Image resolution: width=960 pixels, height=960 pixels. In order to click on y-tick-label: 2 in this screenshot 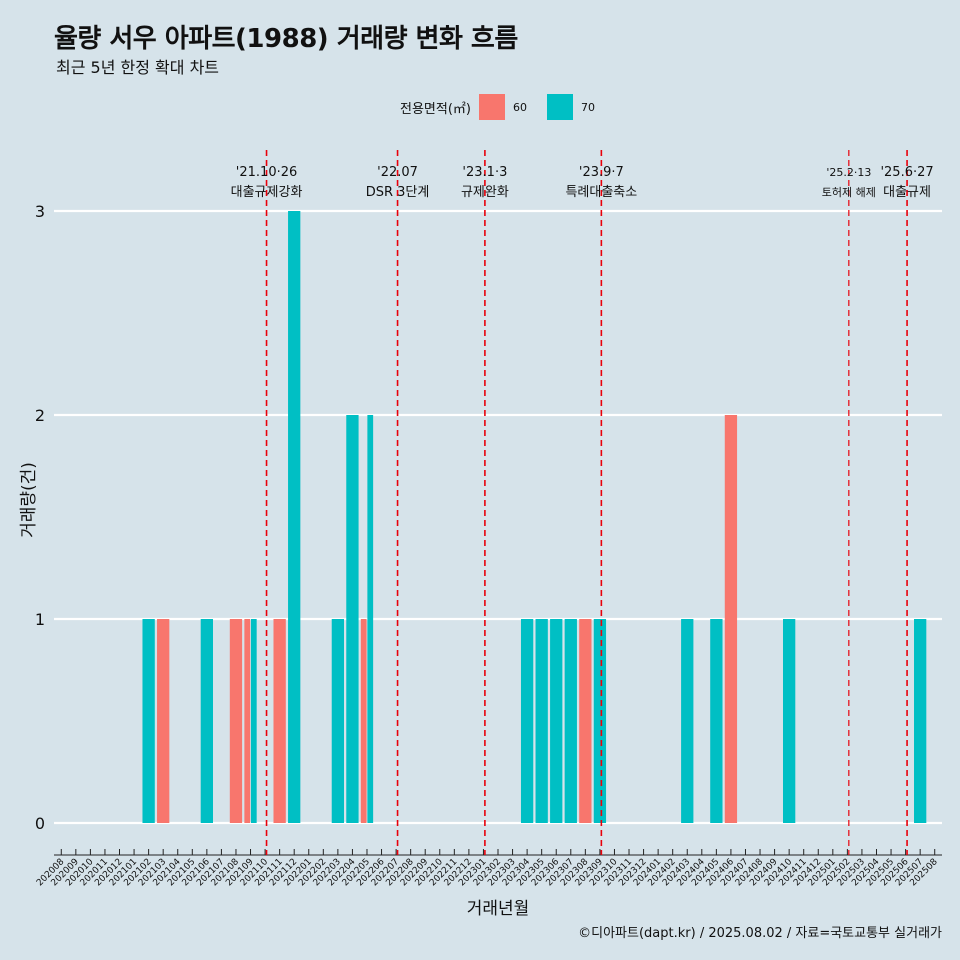, I will do `click(40, 415)`.